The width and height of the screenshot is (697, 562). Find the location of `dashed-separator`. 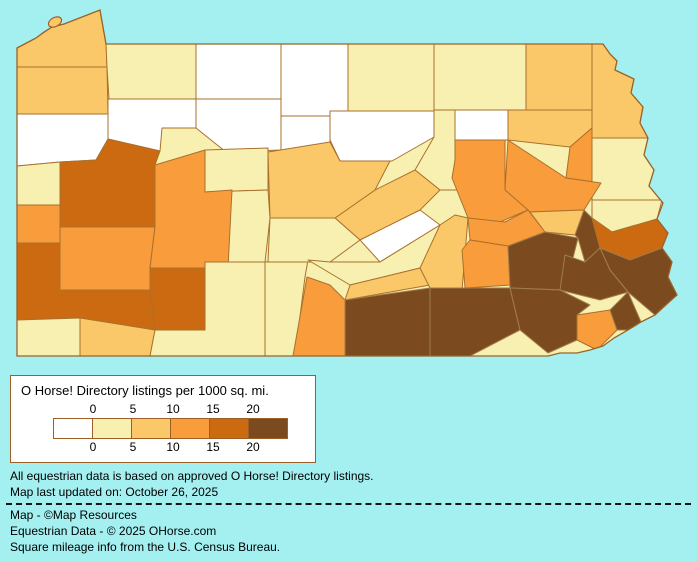

dashed-separator is located at coordinates (348, 504).